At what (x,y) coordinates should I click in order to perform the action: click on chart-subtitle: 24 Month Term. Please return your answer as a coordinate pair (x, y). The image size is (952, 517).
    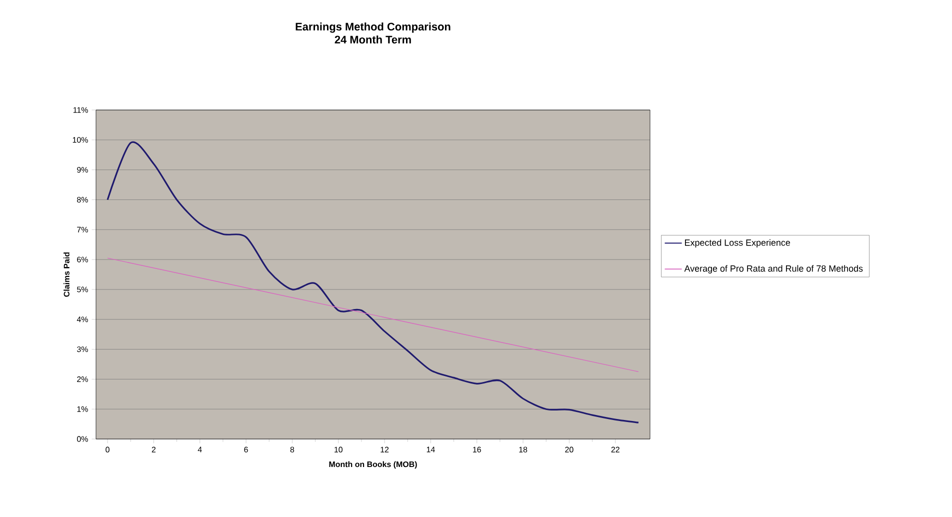
    Looking at the image, I should click on (372, 39).